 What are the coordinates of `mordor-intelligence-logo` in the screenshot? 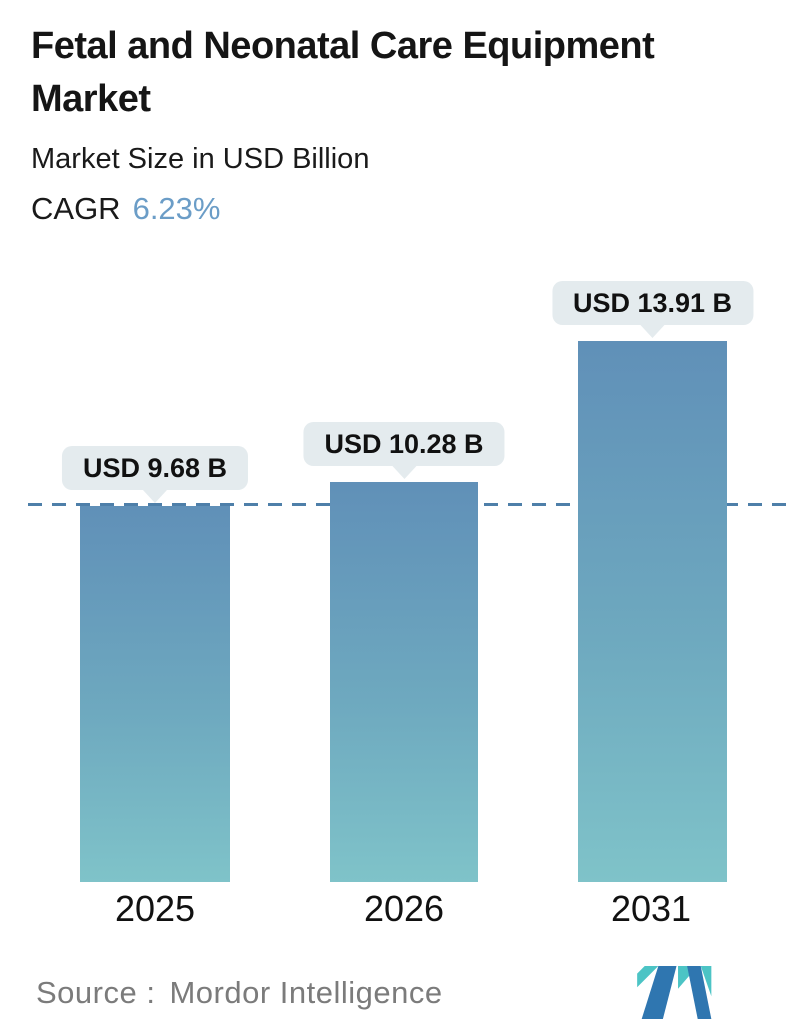 It's located at (674, 992).